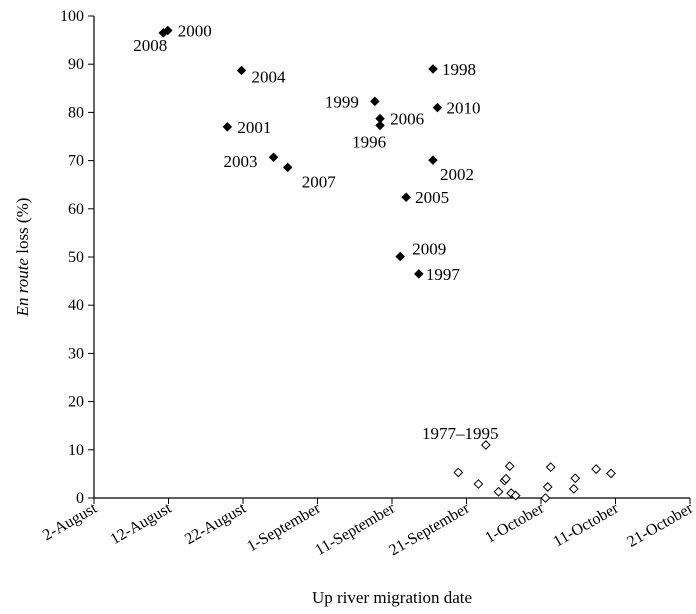 The height and width of the screenshot is (614, 696). What do you see at coordinates (355, 529) in the screenshot?
I see `x-tick-label: 11-September` at bounding box center [355, 529].